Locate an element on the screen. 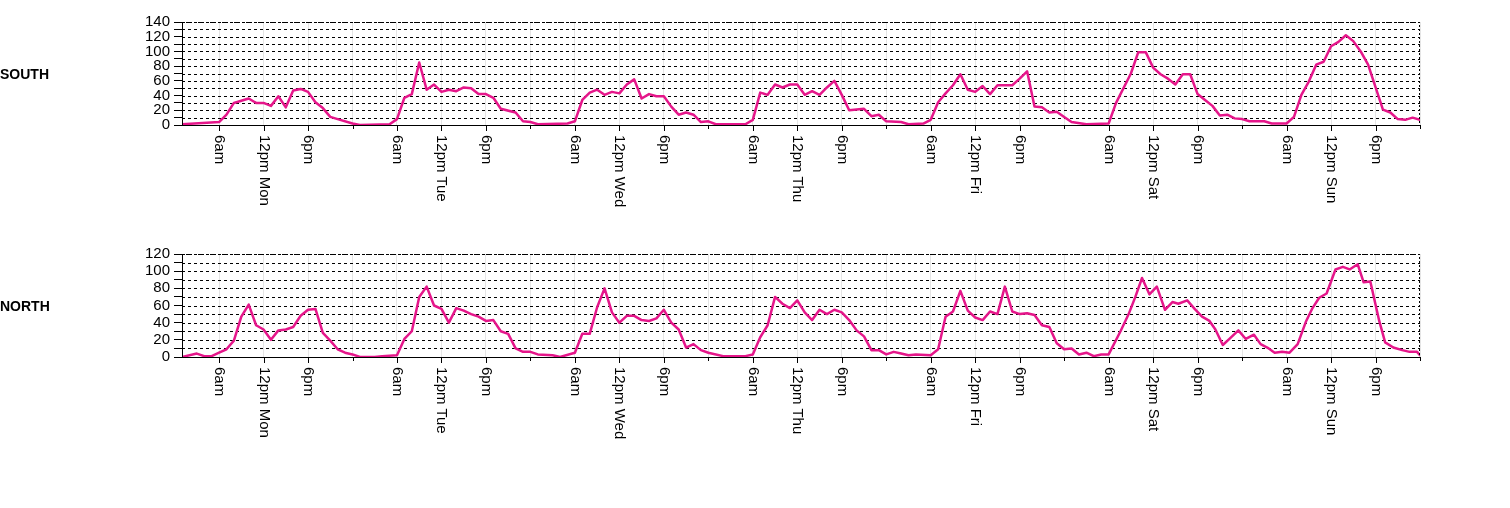 This screenshot has height=508, width=1510. y-tick-label: 120 is located at coordinates (157, 253).